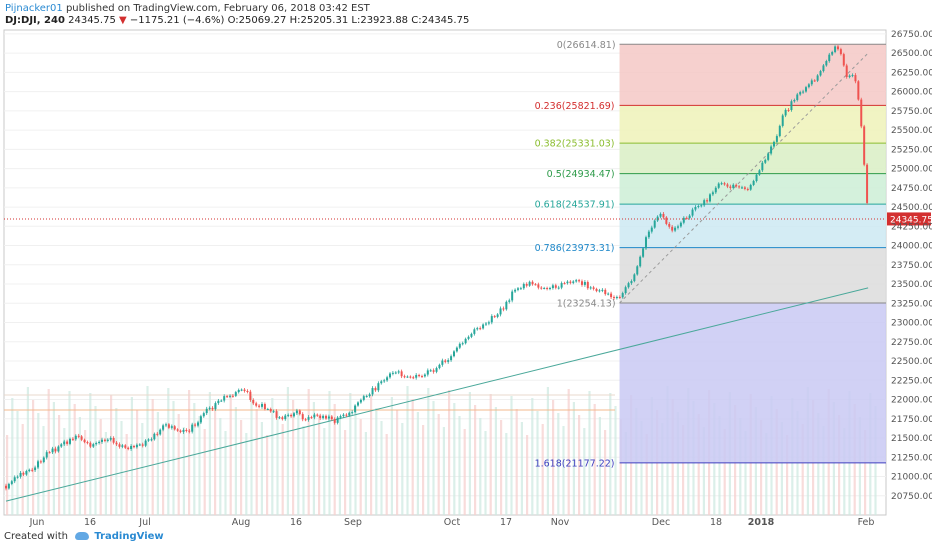 The image size is (932, 550). I want to click on x-tick-label: Oct, so click(452, 522).